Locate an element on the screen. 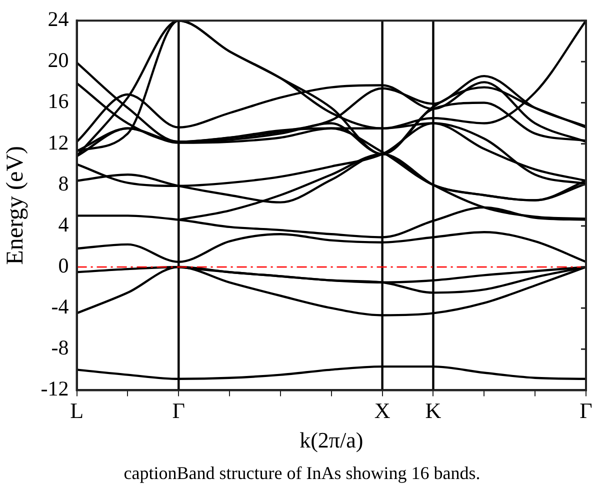 This screenshot has width=604, height=495. y-tick-label: -4 is located at coordinates (60, 306).